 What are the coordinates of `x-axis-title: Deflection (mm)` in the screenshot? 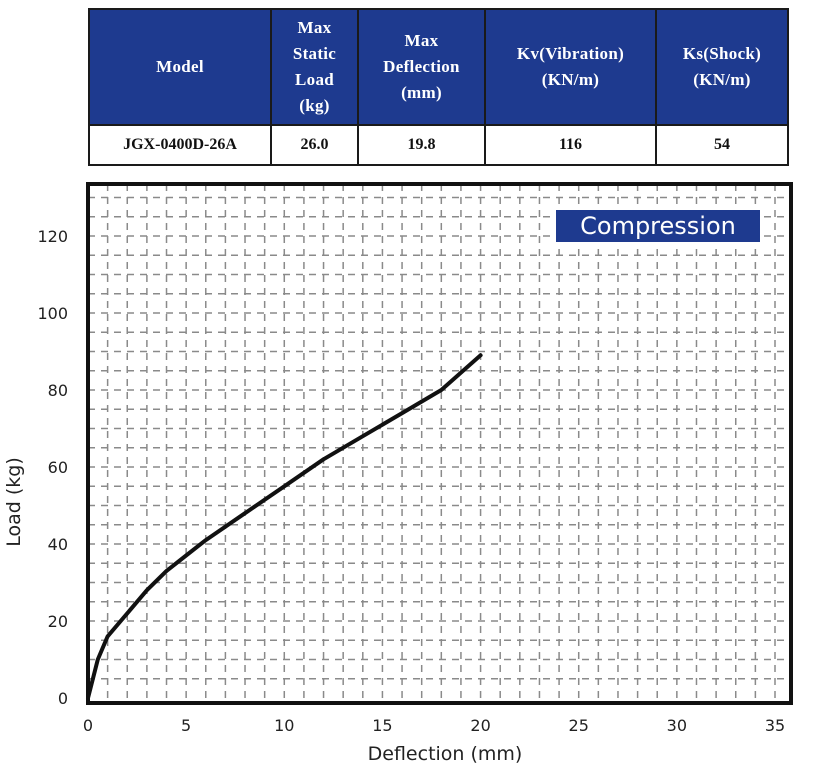 It's located at (445, 754).